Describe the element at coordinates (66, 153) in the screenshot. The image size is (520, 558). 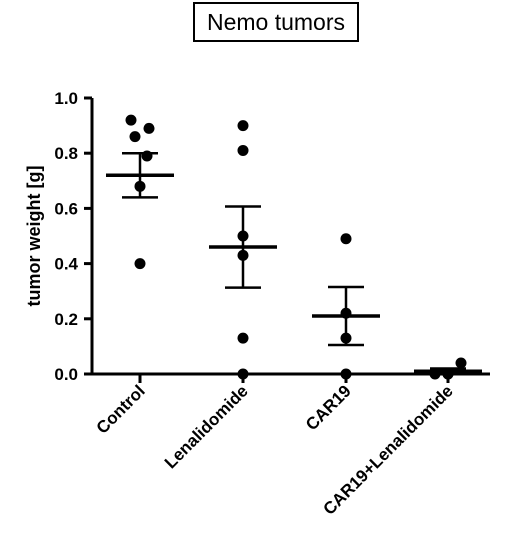
I see `y-tick-label: 0.8` at that location.